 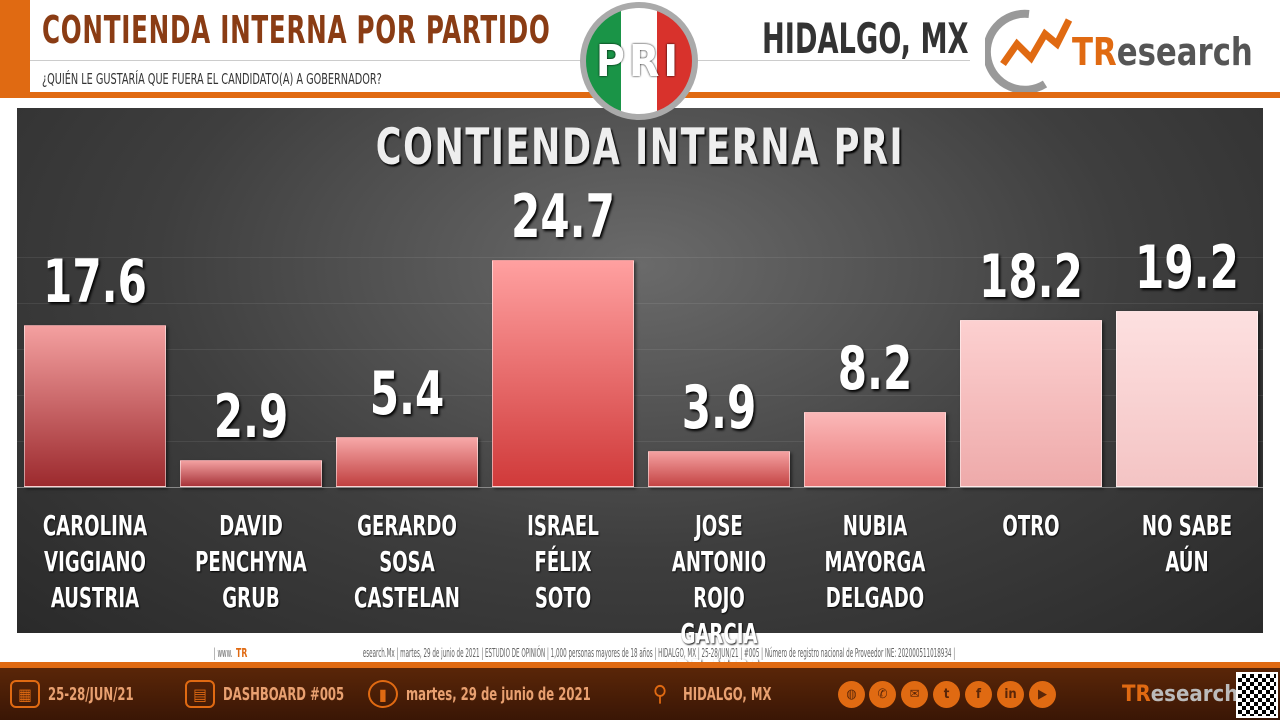 What do you see at coordinates (875, 525) in the screenshot?
I see `category-line: NUBIA` at bounding box center [875, 525].